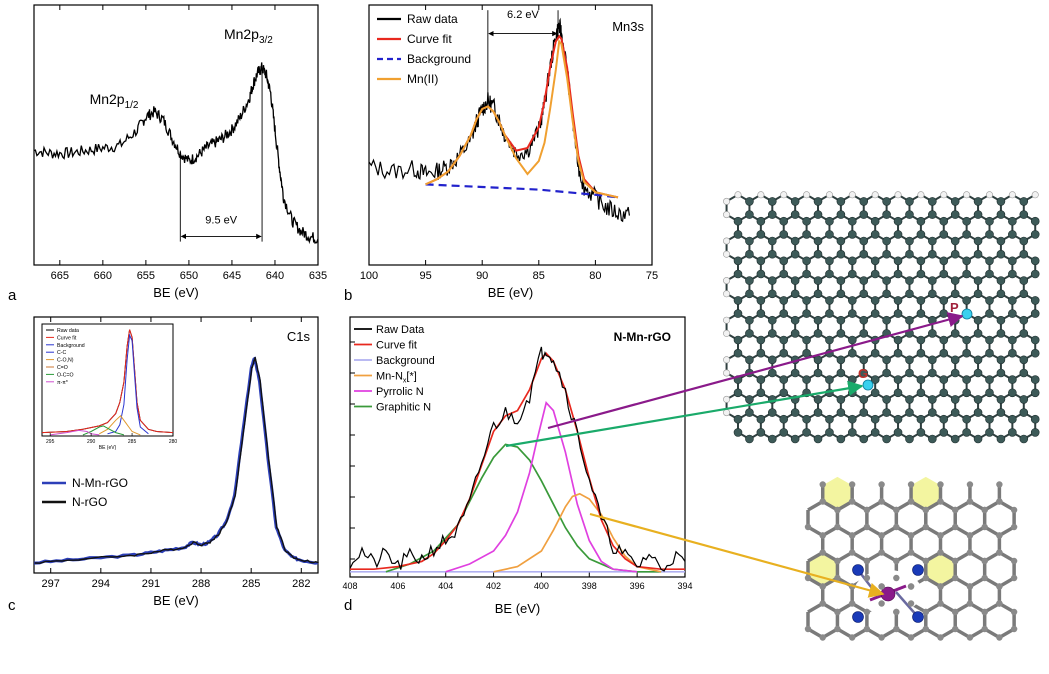 Image resolution: width=1049 pixels, height=674 pixels. What do you see at coordinates (50, 442) in the screenshot?
I see `inset-tick-label: 295` at bounding box center [50, 442].